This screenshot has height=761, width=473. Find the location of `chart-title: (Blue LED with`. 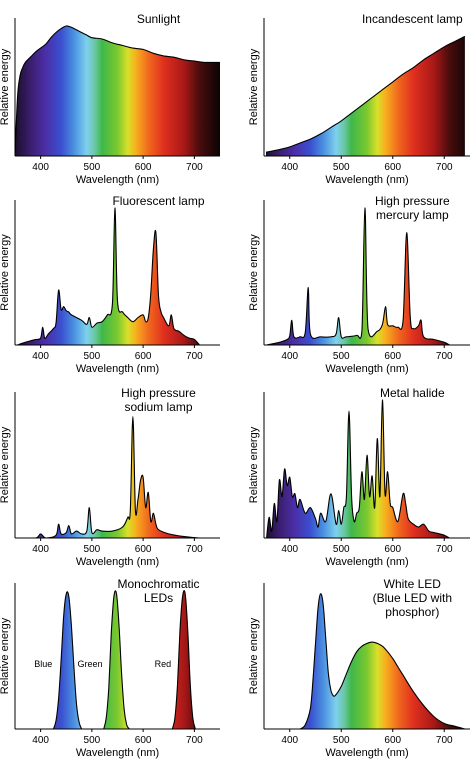

chart-title: (Blue LED with is located at coordinates (412, 598).